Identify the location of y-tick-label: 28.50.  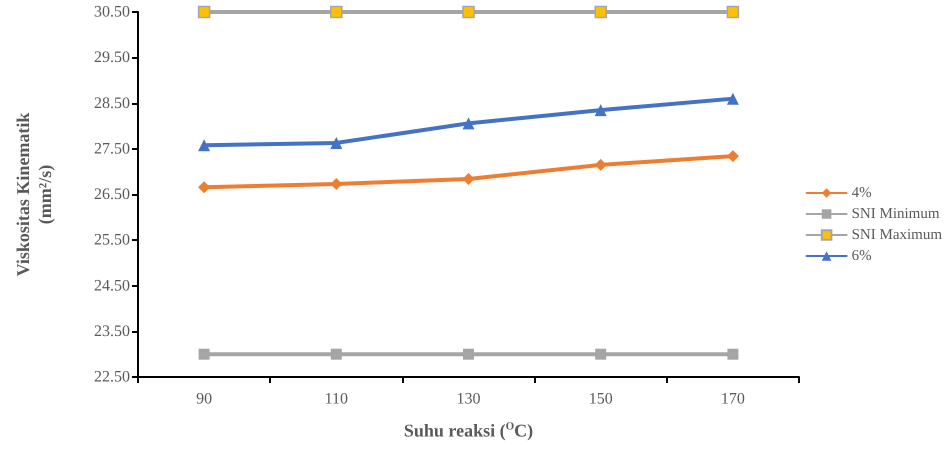
(112, 103).